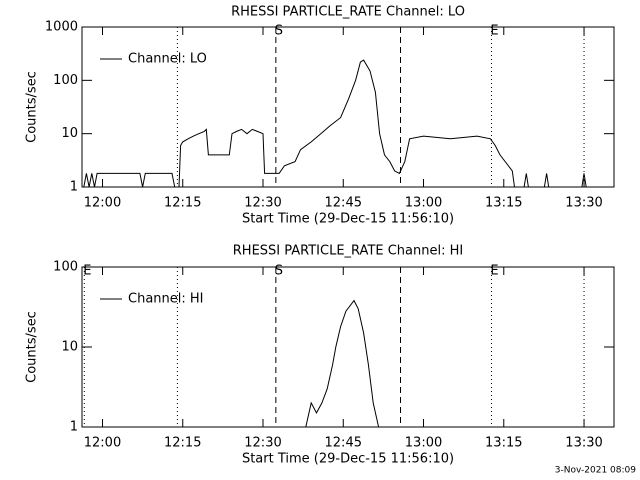 The width and height of the screenshot is (640, 480). What do you see at coordinates (166, 299) in the screenshot?
I see `legend-label: Channel: HI` at bounding box center [166, 299].